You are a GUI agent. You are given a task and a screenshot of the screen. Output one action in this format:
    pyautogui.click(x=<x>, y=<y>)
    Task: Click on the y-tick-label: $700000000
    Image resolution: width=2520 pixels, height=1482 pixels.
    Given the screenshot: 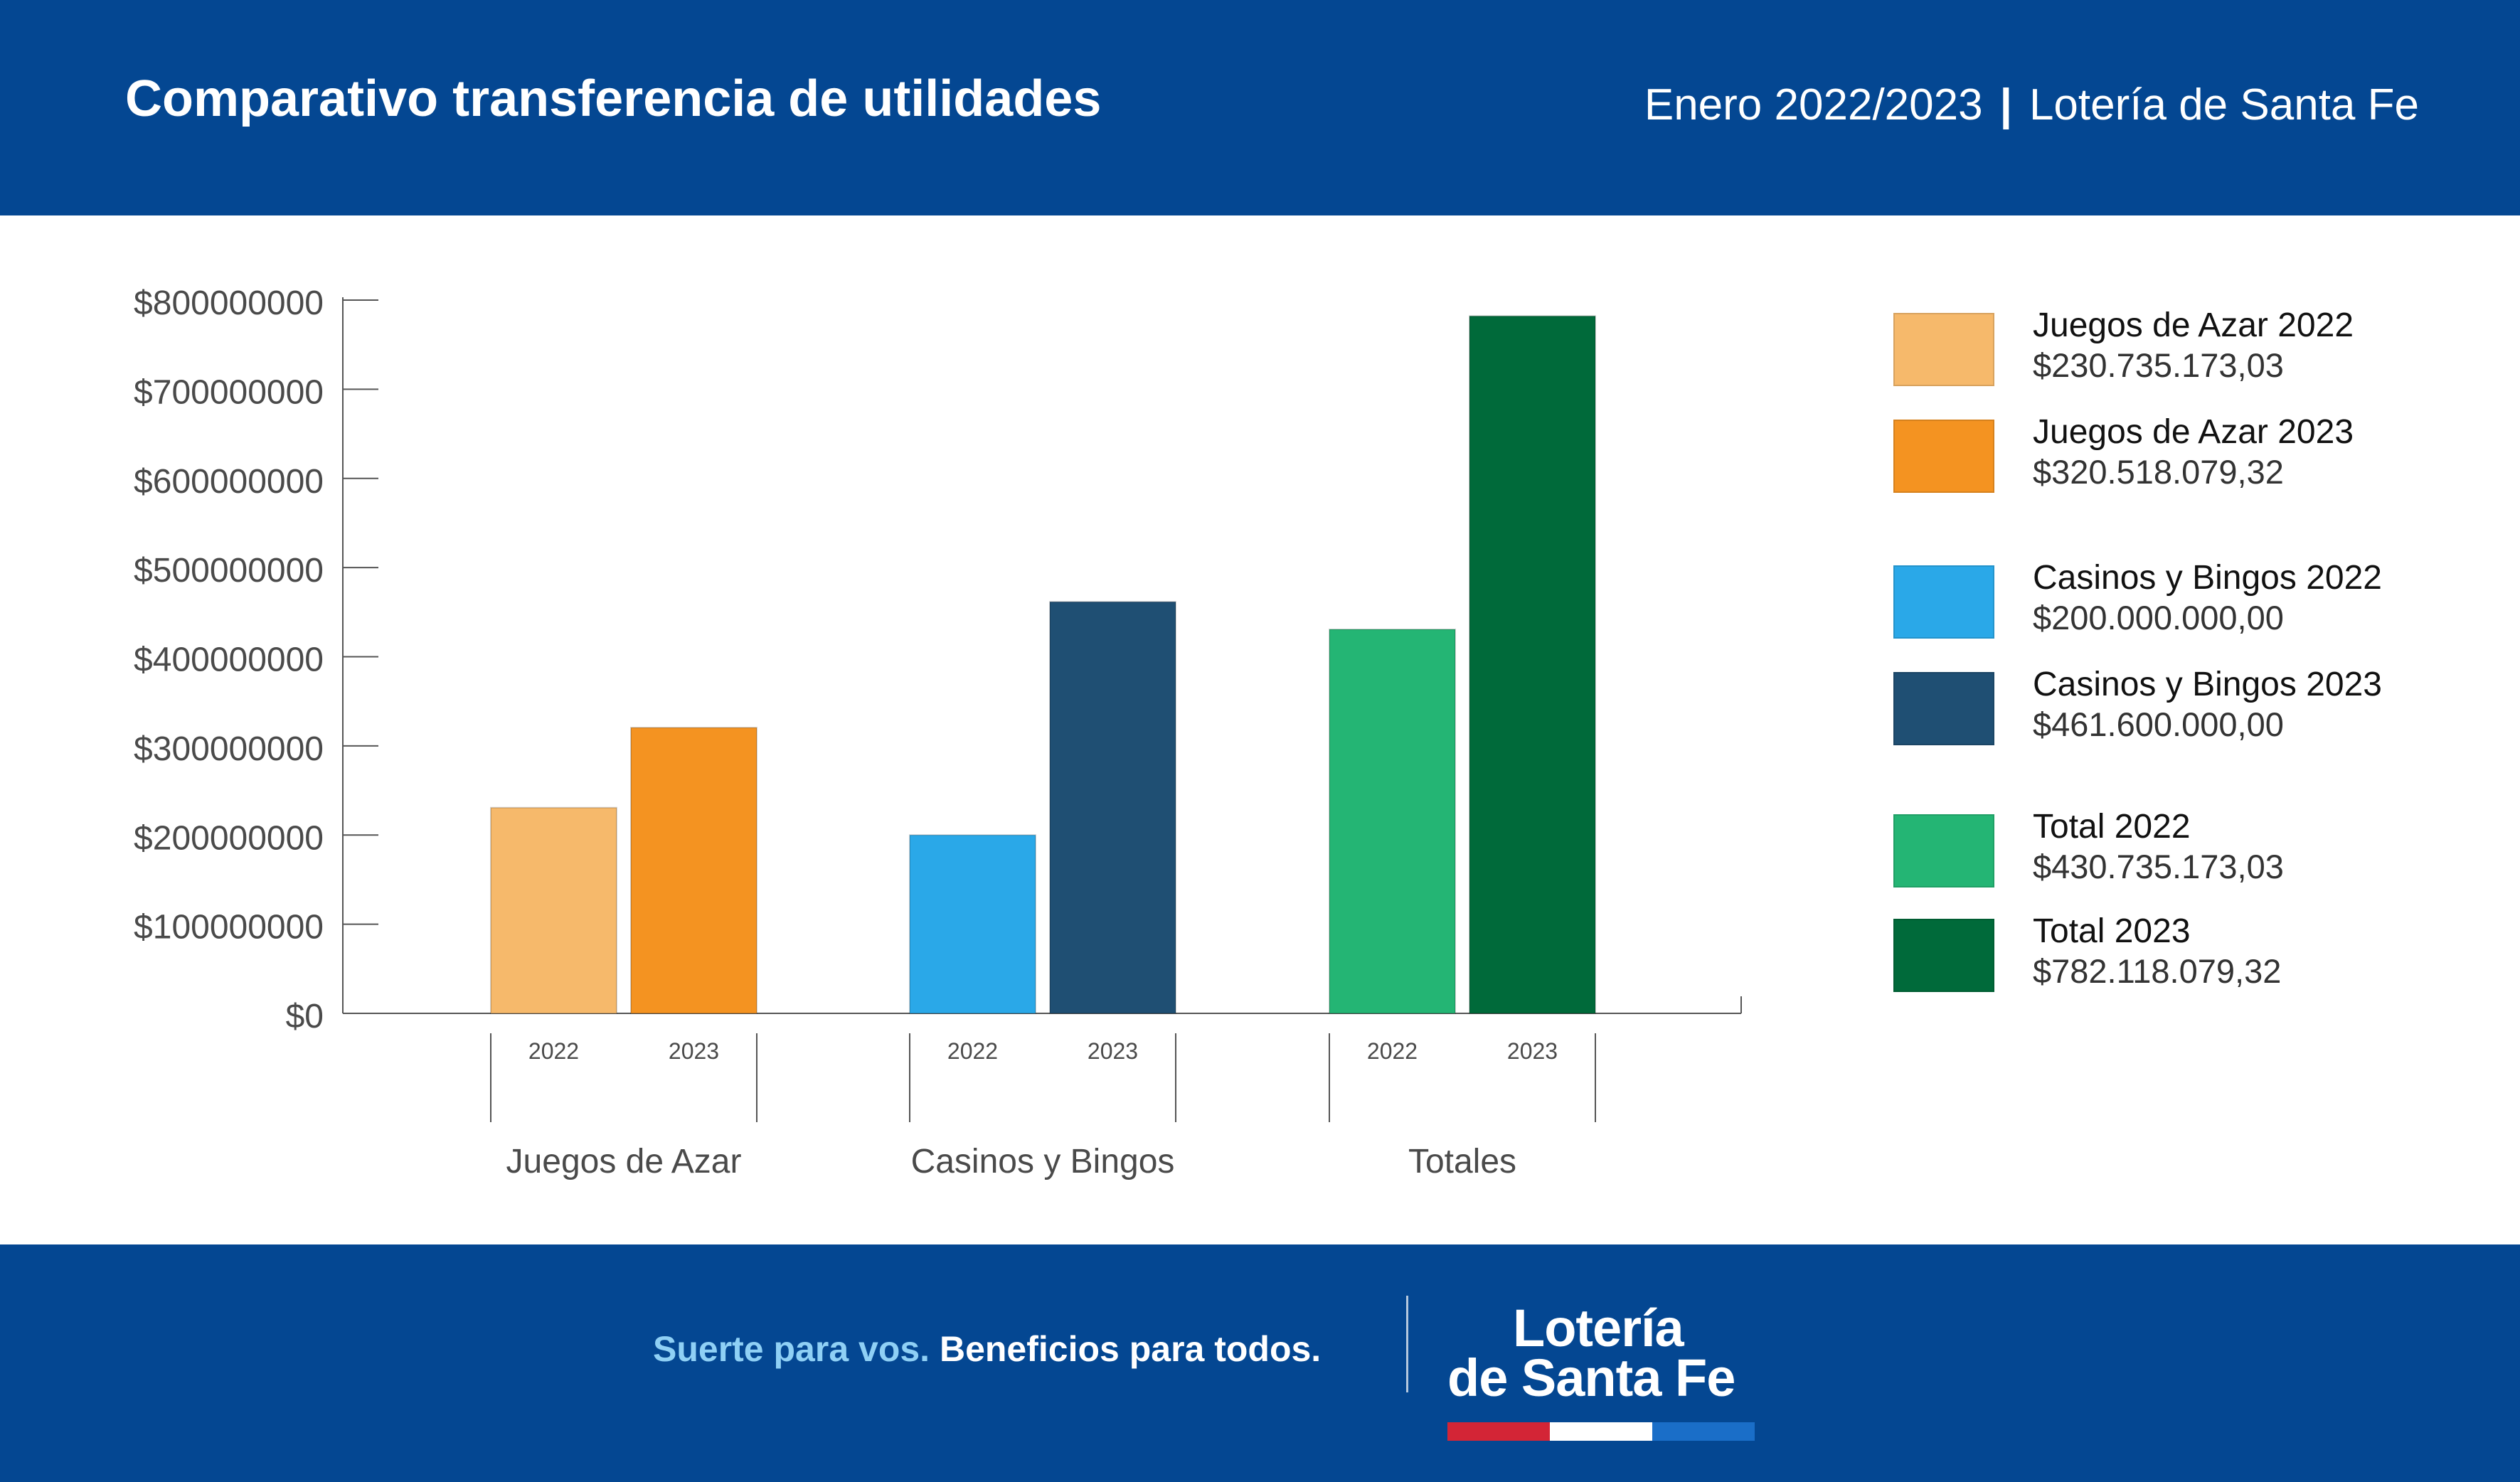 What is the action you would take?
    pyautogui.click(x=229, y=392)
    